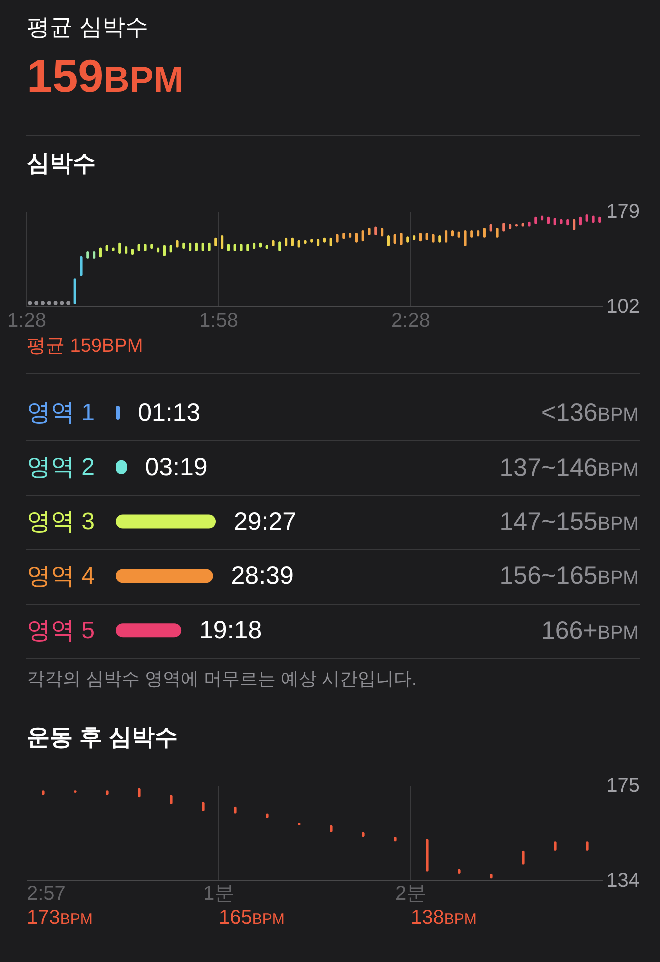  Describe the element at coordinates (590, 414) in the screenshot. I see `y2-tick-label: <136BPM` at that location.